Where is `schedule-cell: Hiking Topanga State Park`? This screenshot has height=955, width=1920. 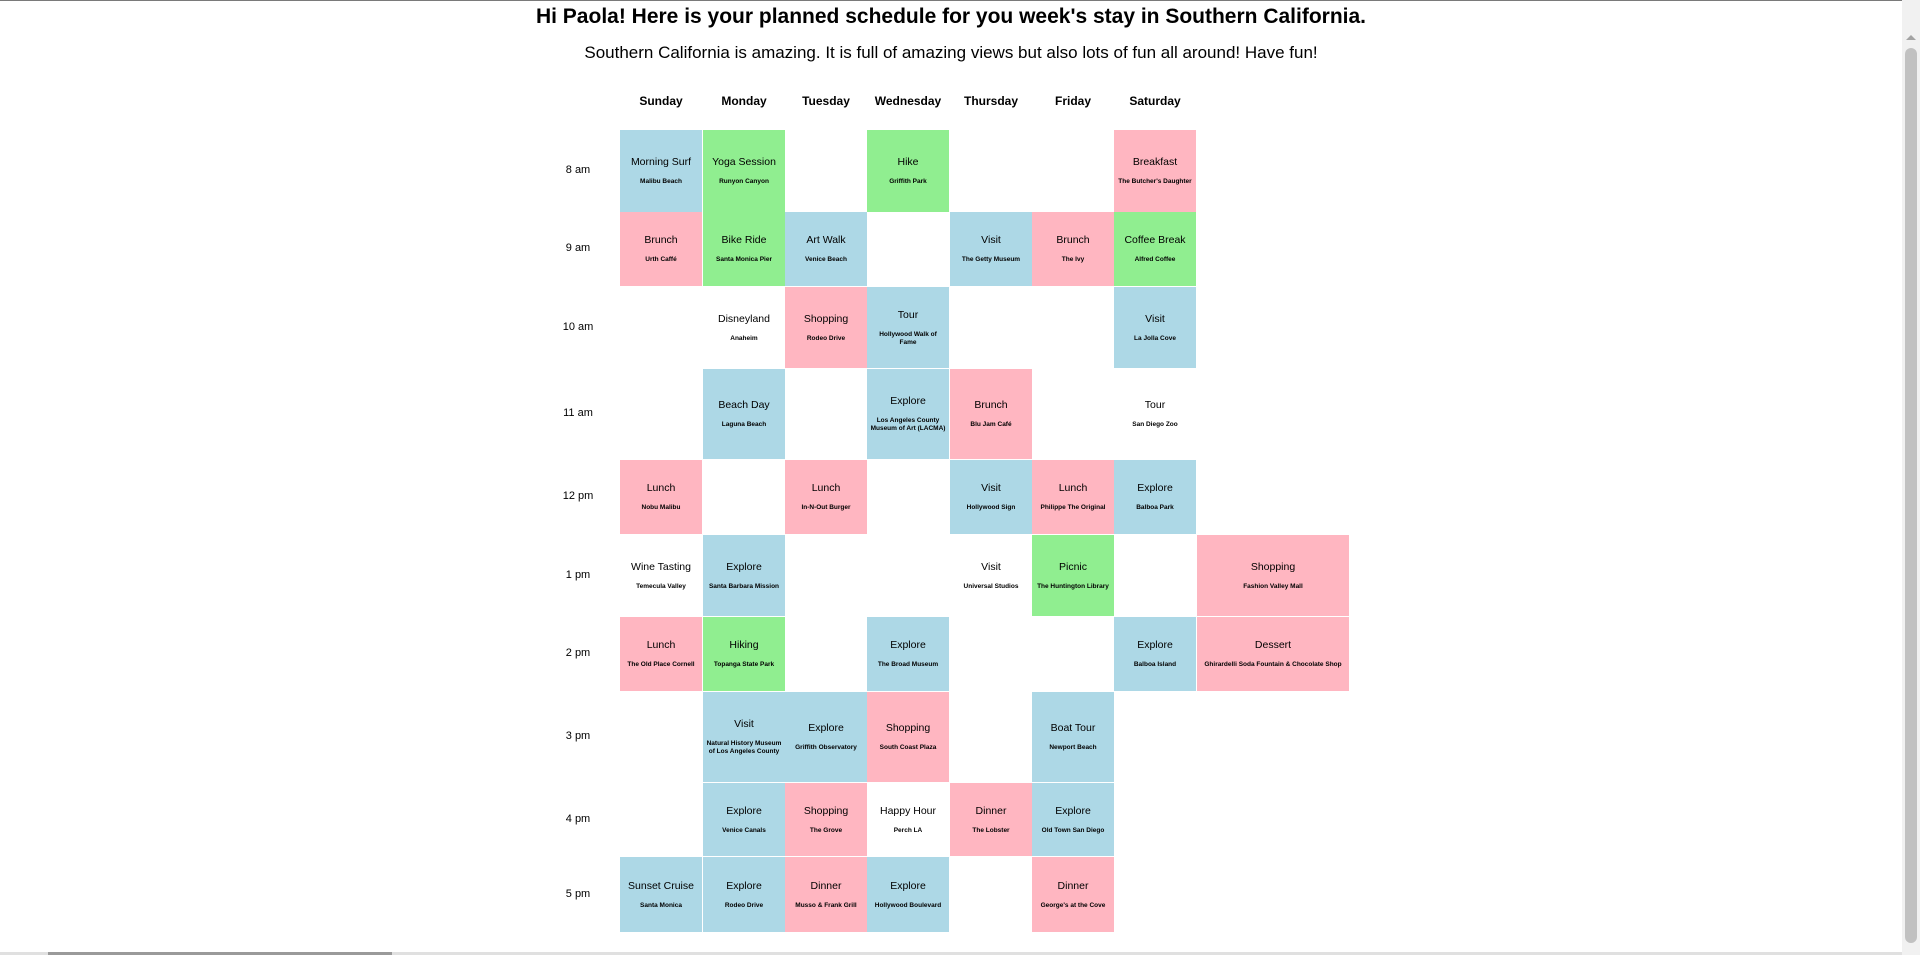 schedule-cell: Hiking Topanga State Park is located at coordinates (744, 654).